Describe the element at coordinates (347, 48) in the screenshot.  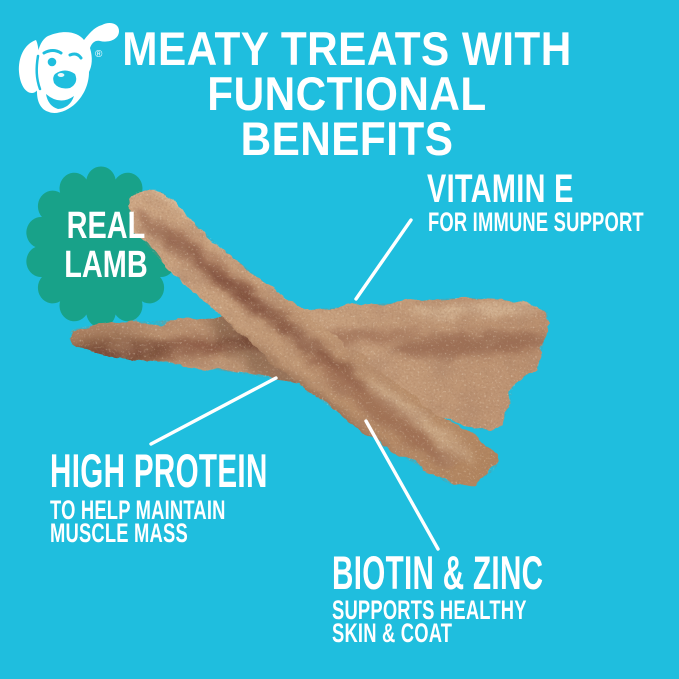
I see `headline-line-1: MEATY TREATS WITH` at that location.